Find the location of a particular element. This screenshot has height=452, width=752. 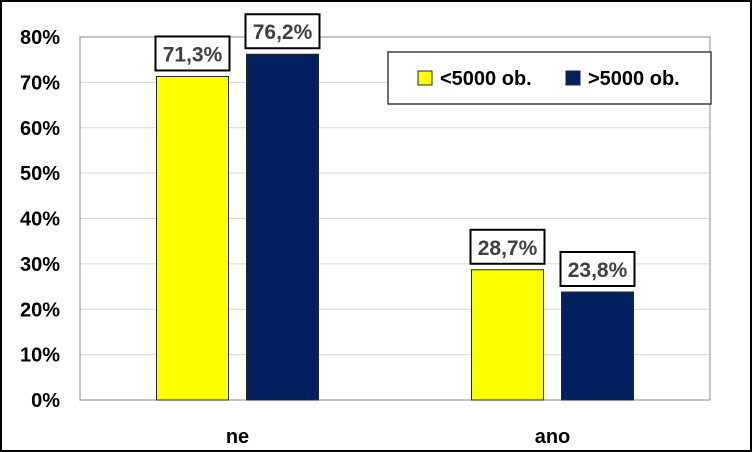

legend is located at coordinates (549, 78).